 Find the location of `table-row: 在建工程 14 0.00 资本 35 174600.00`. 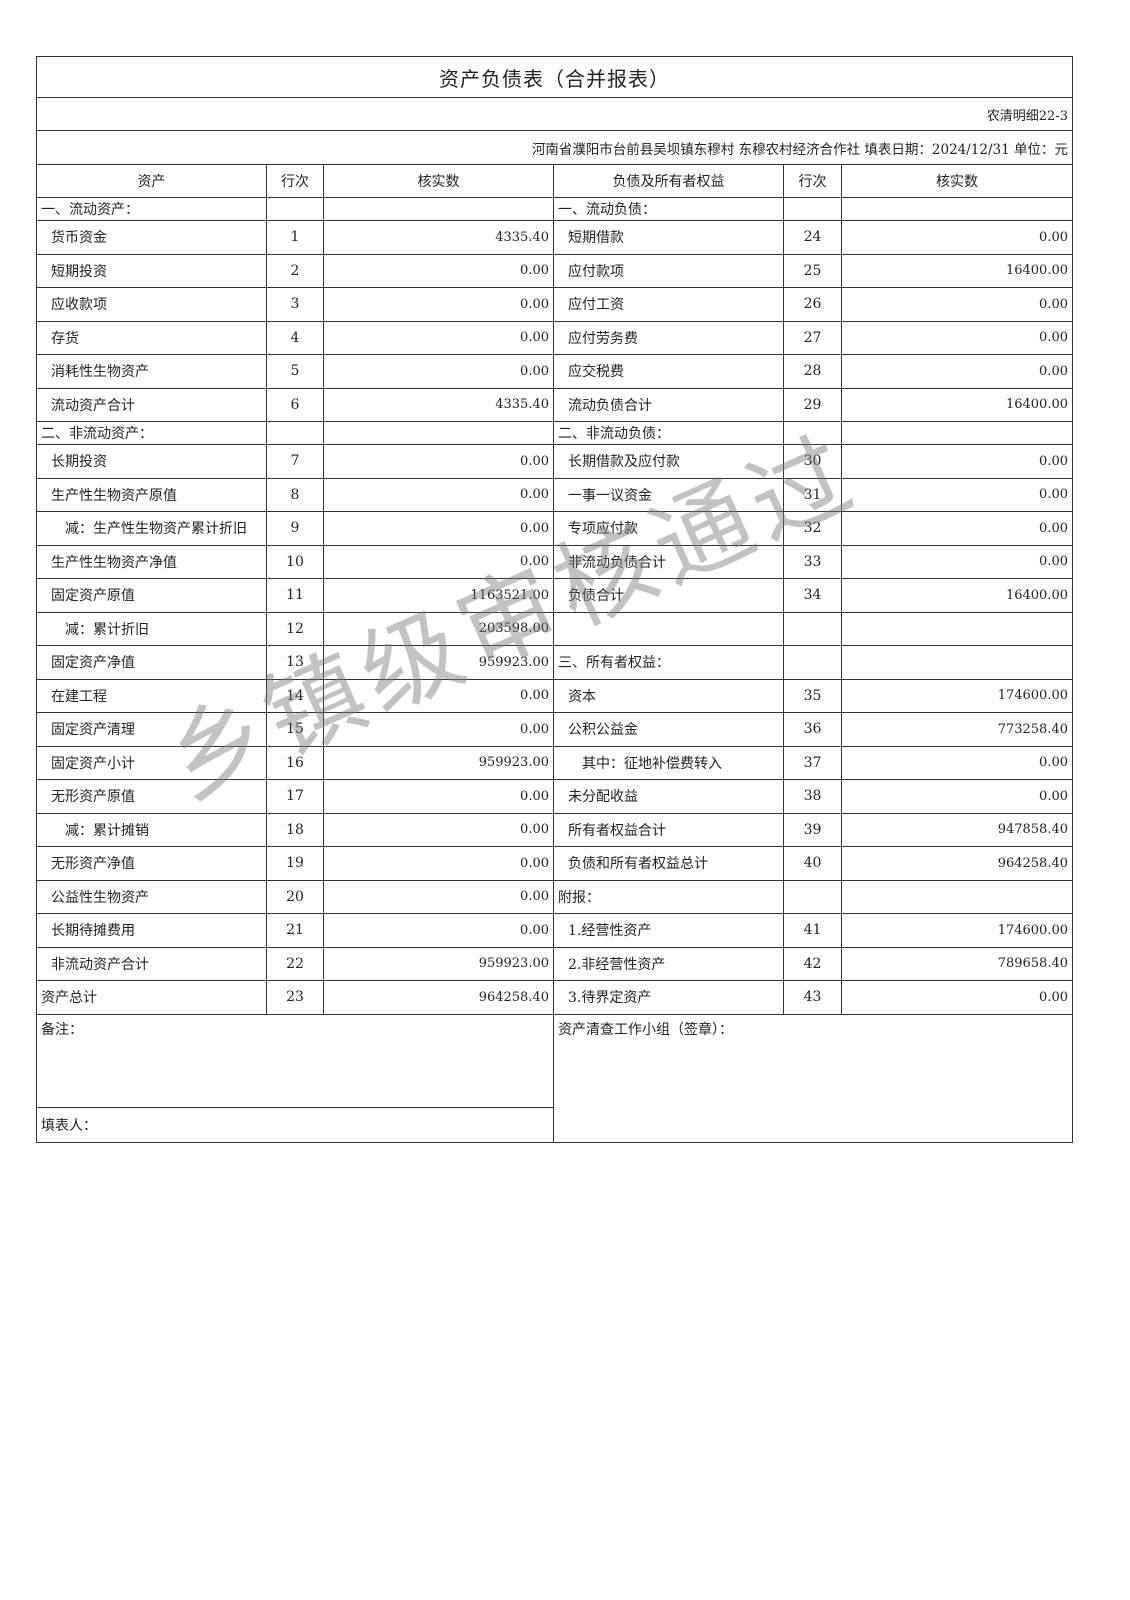

table-row: 在建工程 14 0.00 资本 35 174600.00 is located at coordinates (554, 695).